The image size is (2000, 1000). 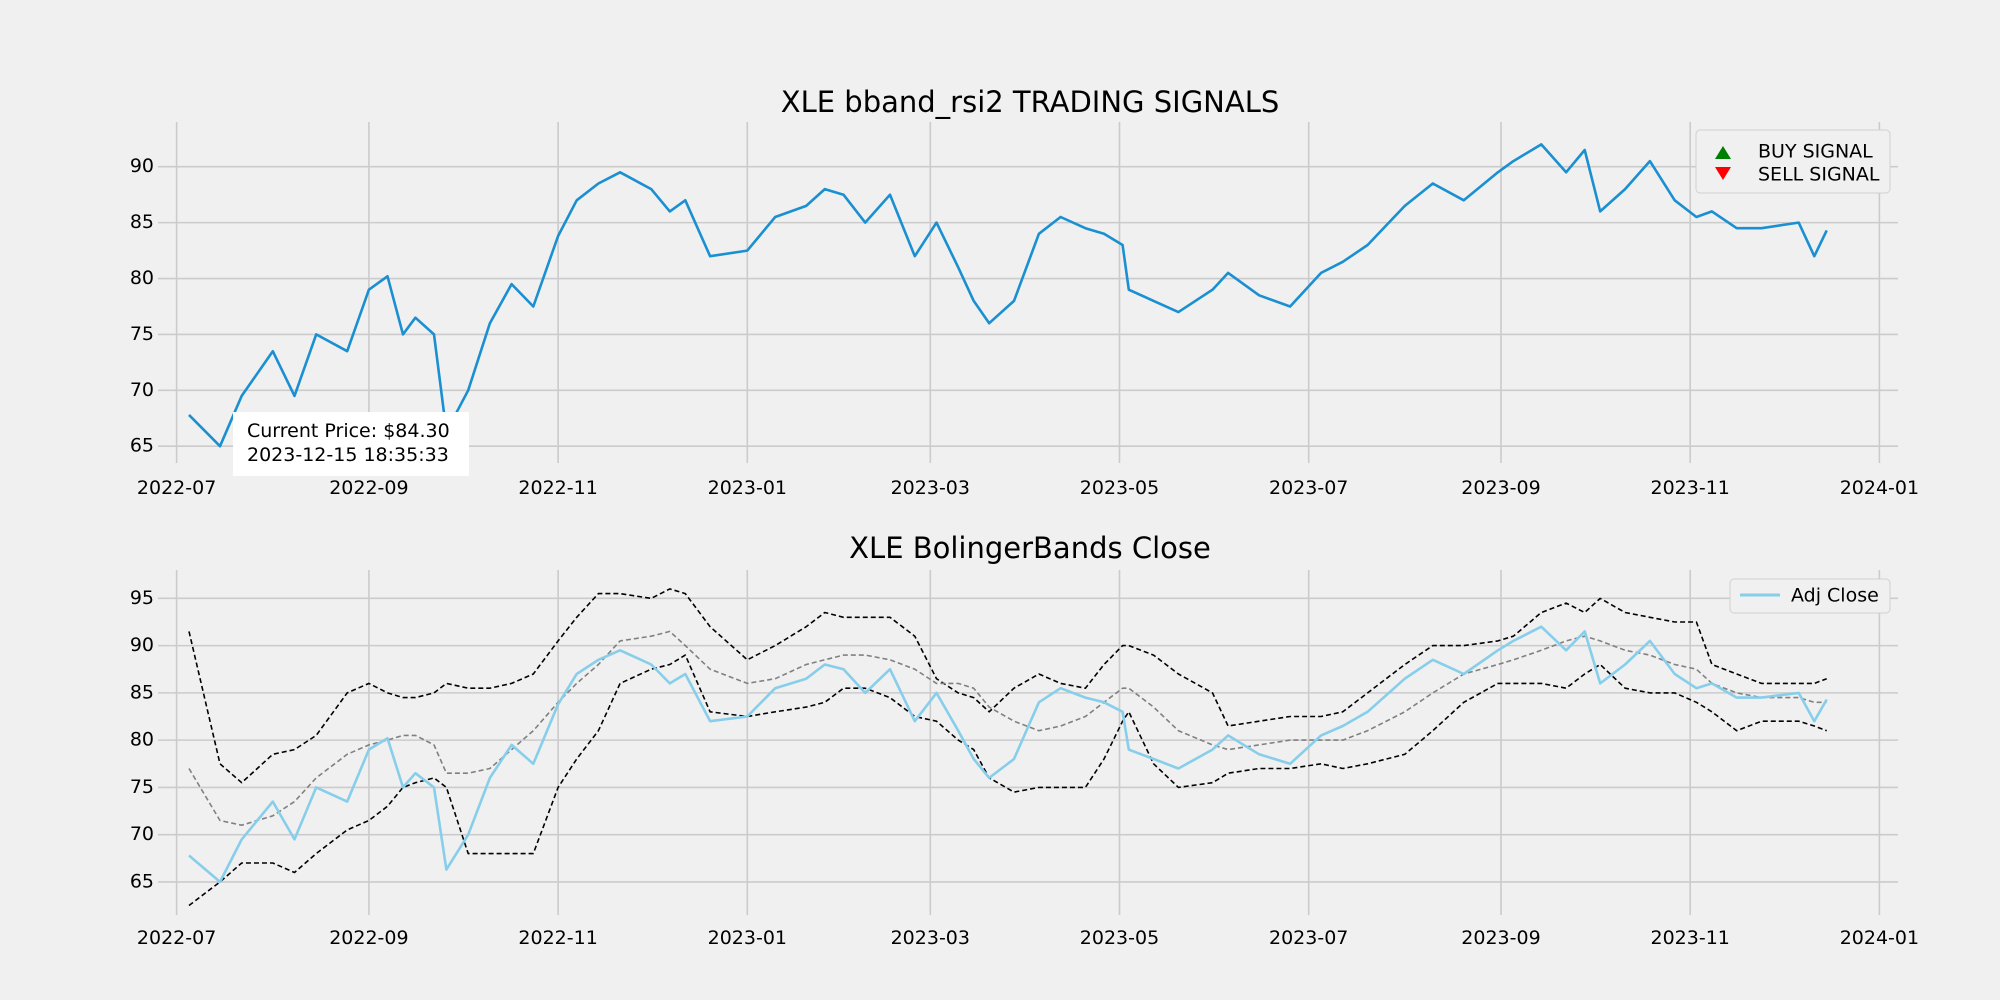 What do you see at coordinates (348, 431) in the screenshot?
I see `annotation-price: Current Price: $84.30` at bounding box center [348, 431].